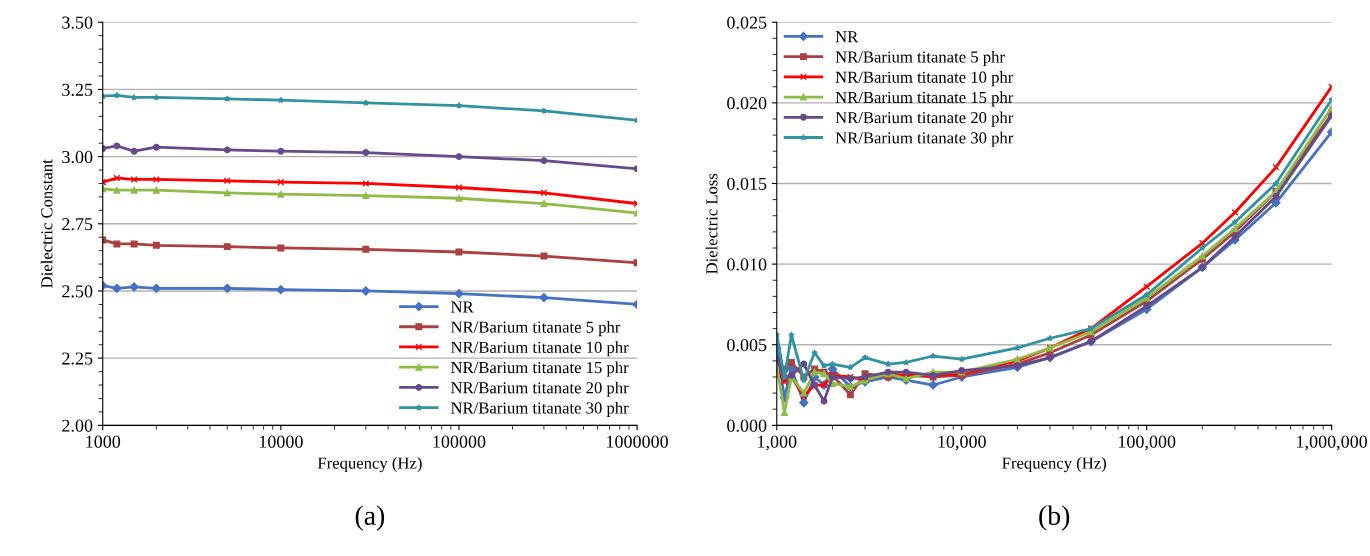 The width and height of the screenshot is (1370, 556). I want to click on y-tick-label: 2.50, so click(77, 291).